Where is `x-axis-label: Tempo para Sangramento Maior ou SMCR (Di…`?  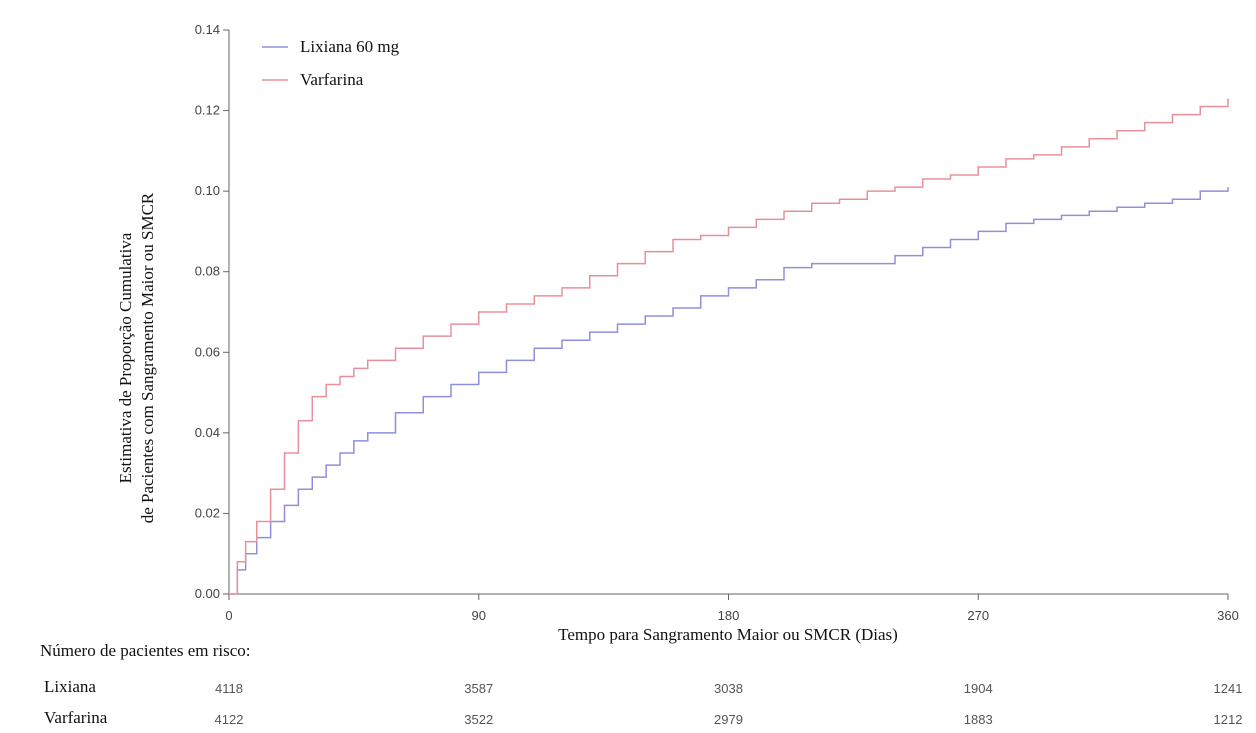
x-axis-label: Tempo para Sangramento Maior ou SMCR (Di… is located at coordinates (728, 634).